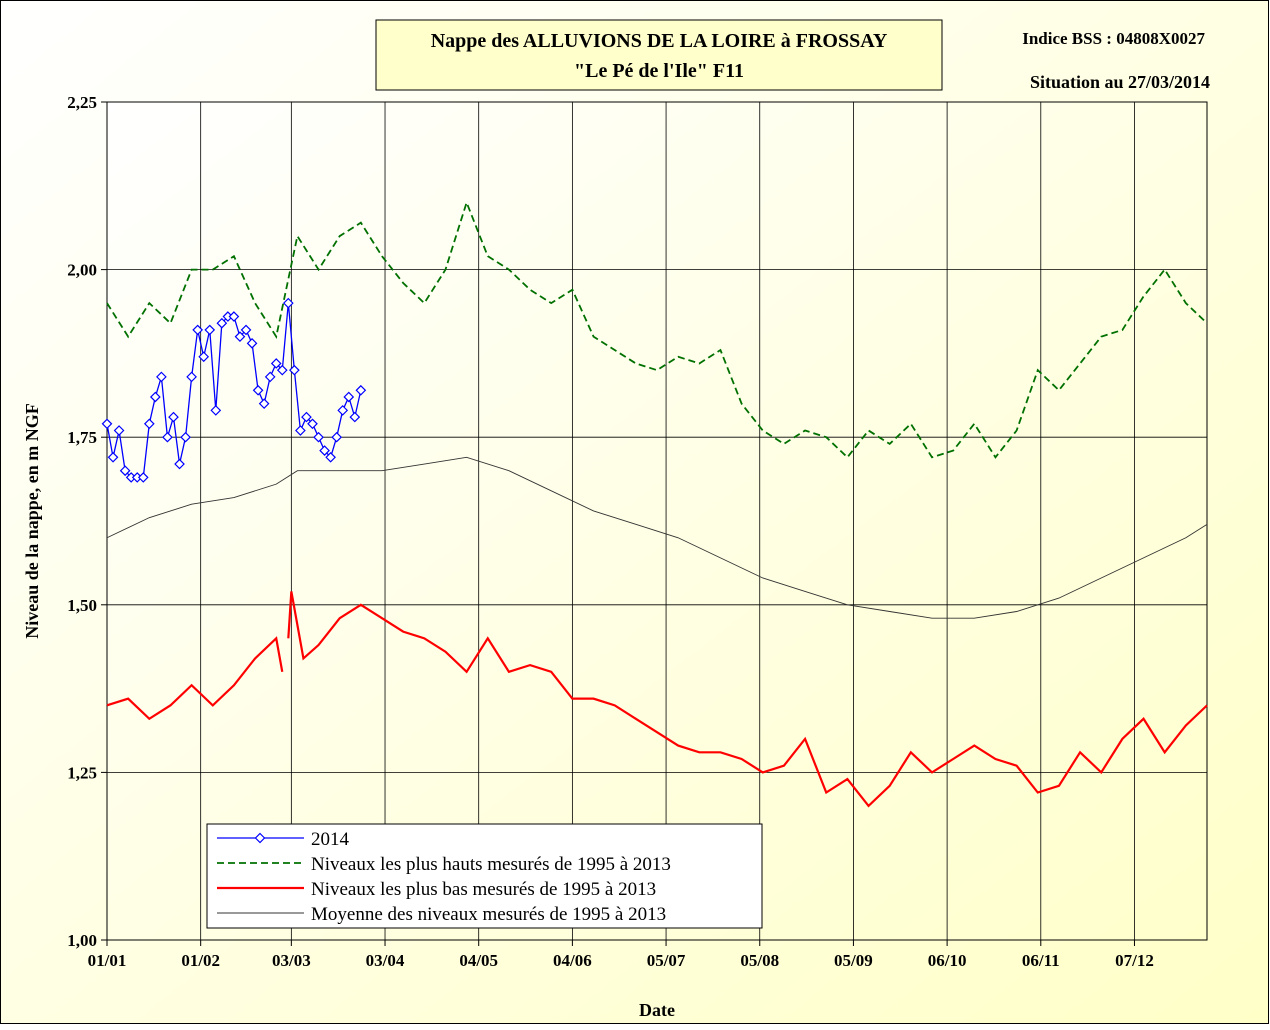  What do you see at coordinates (82, 772) in the screenshot?
I see `y-tick-label: 1,25` at bounding box center [82, 772].